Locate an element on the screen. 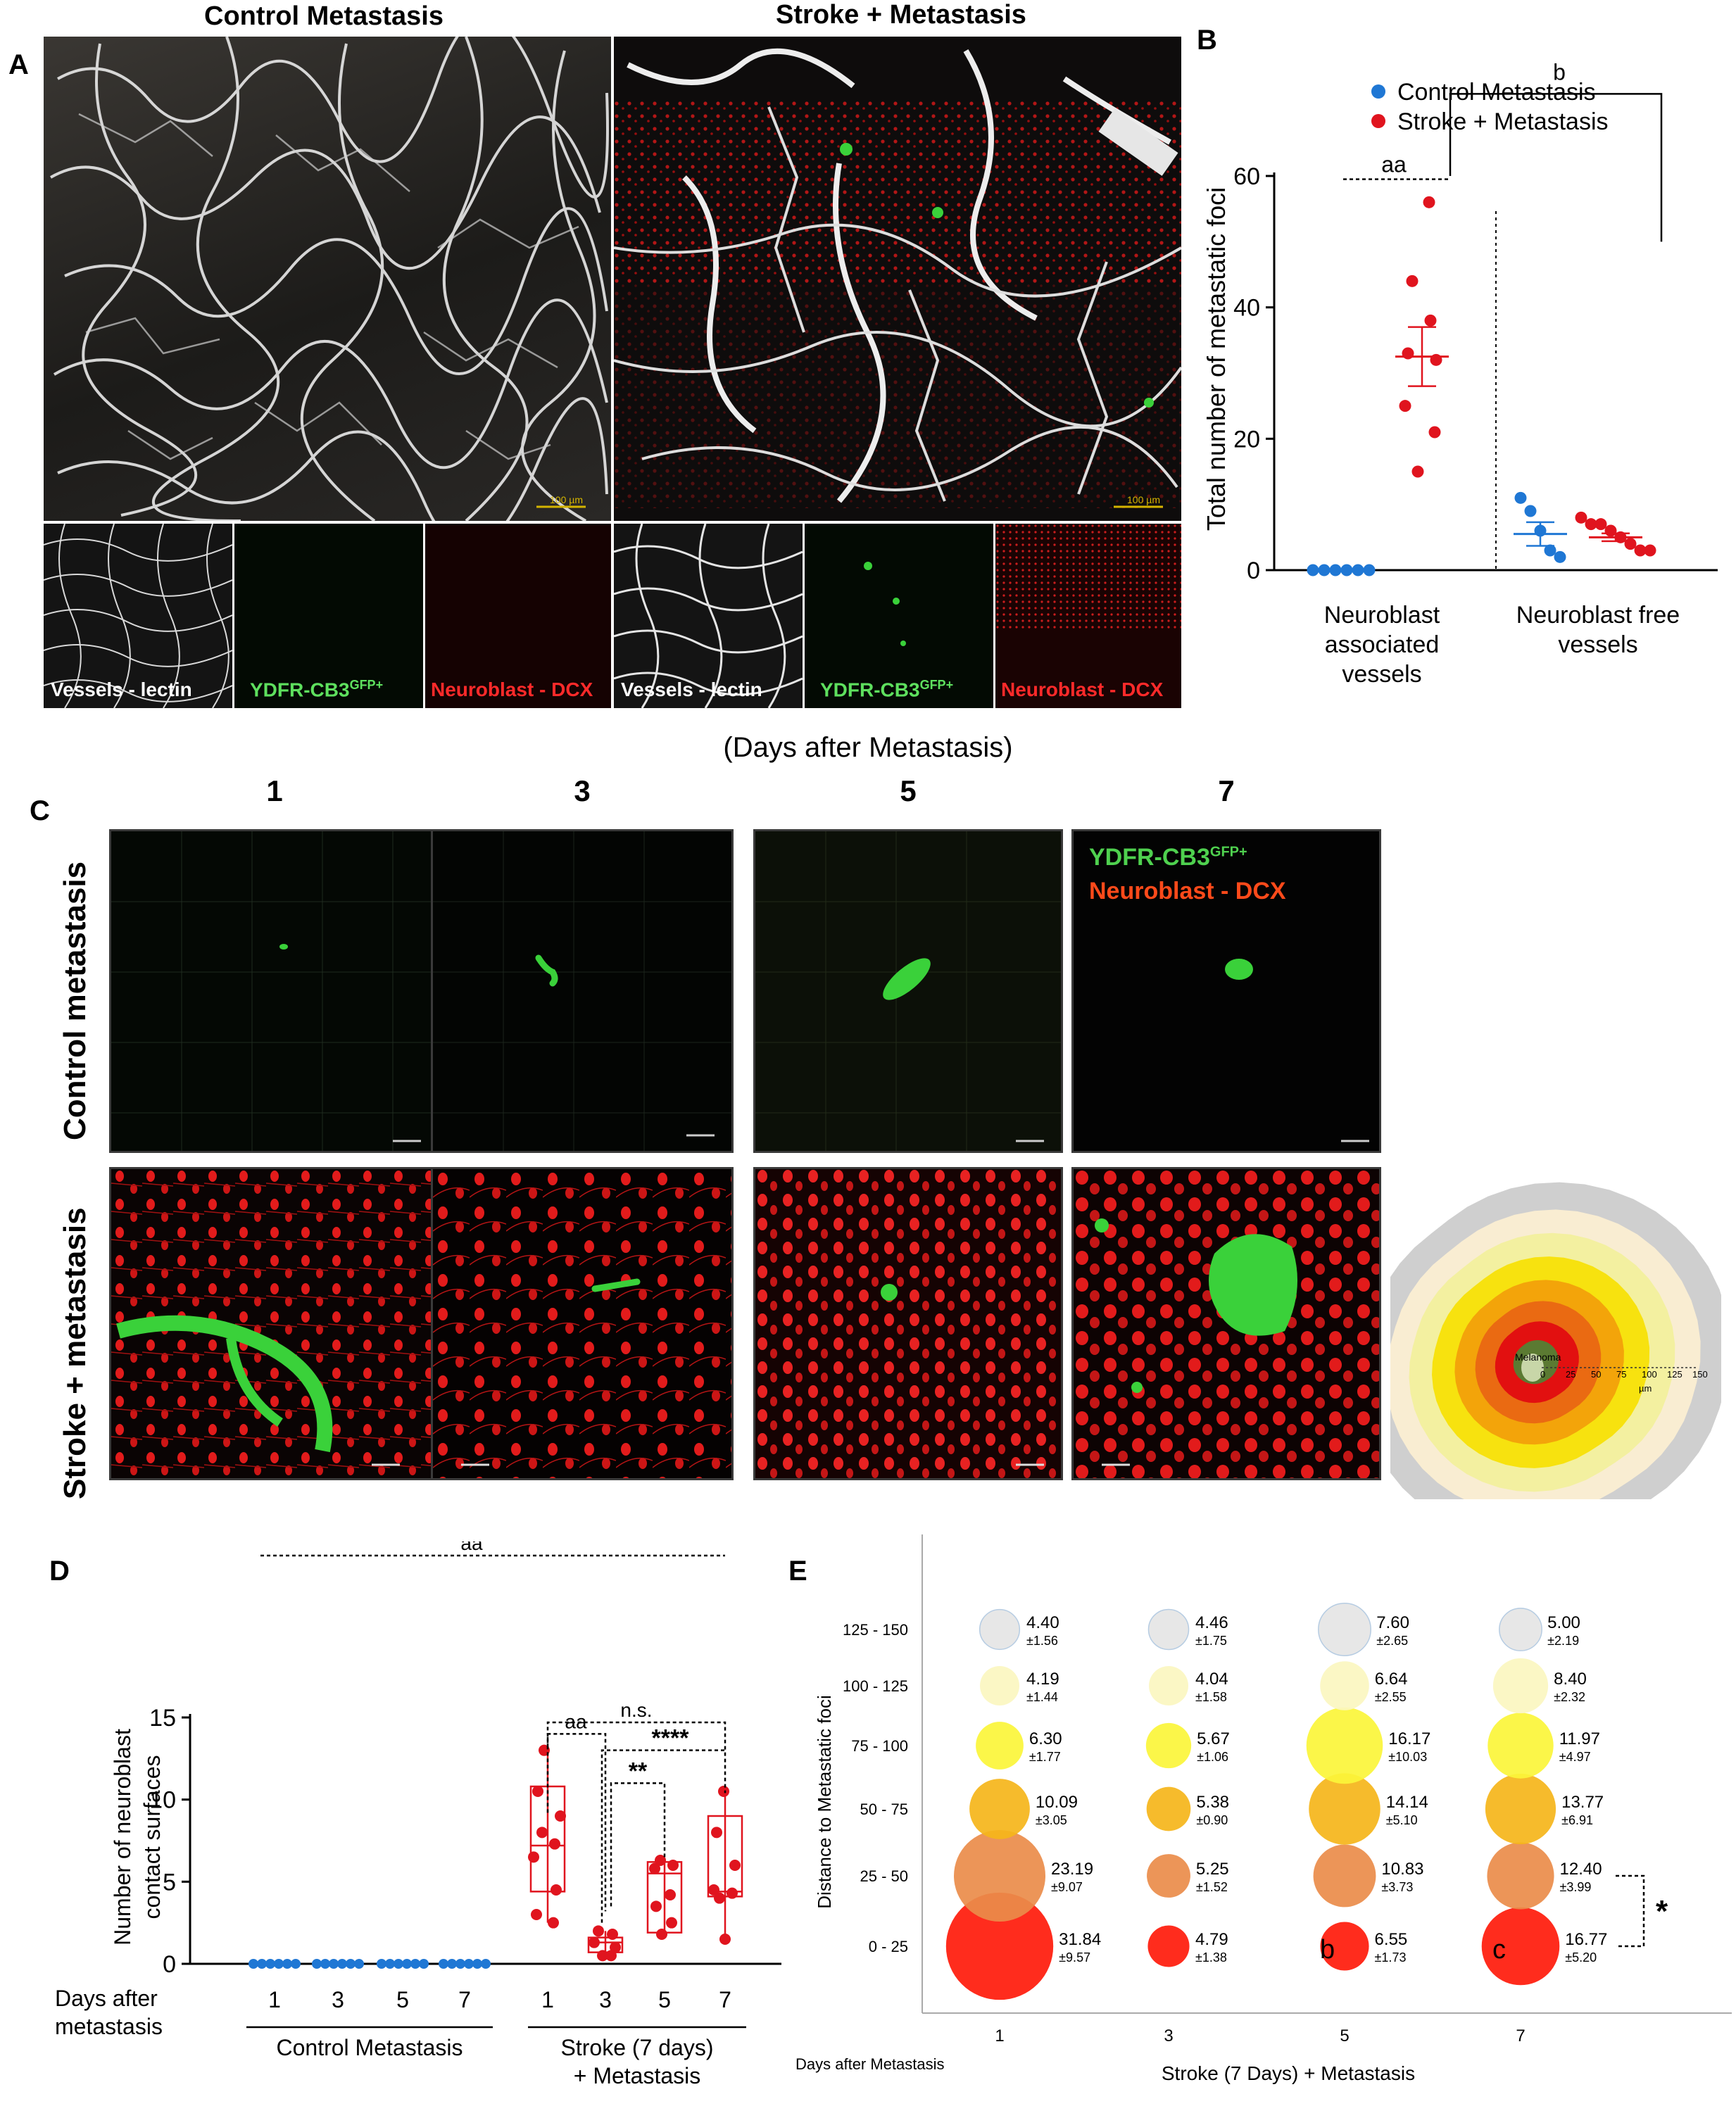 This screenshot has height=2106, width=1736. significance-bracket-2star is located at coordinates (638, 1845).